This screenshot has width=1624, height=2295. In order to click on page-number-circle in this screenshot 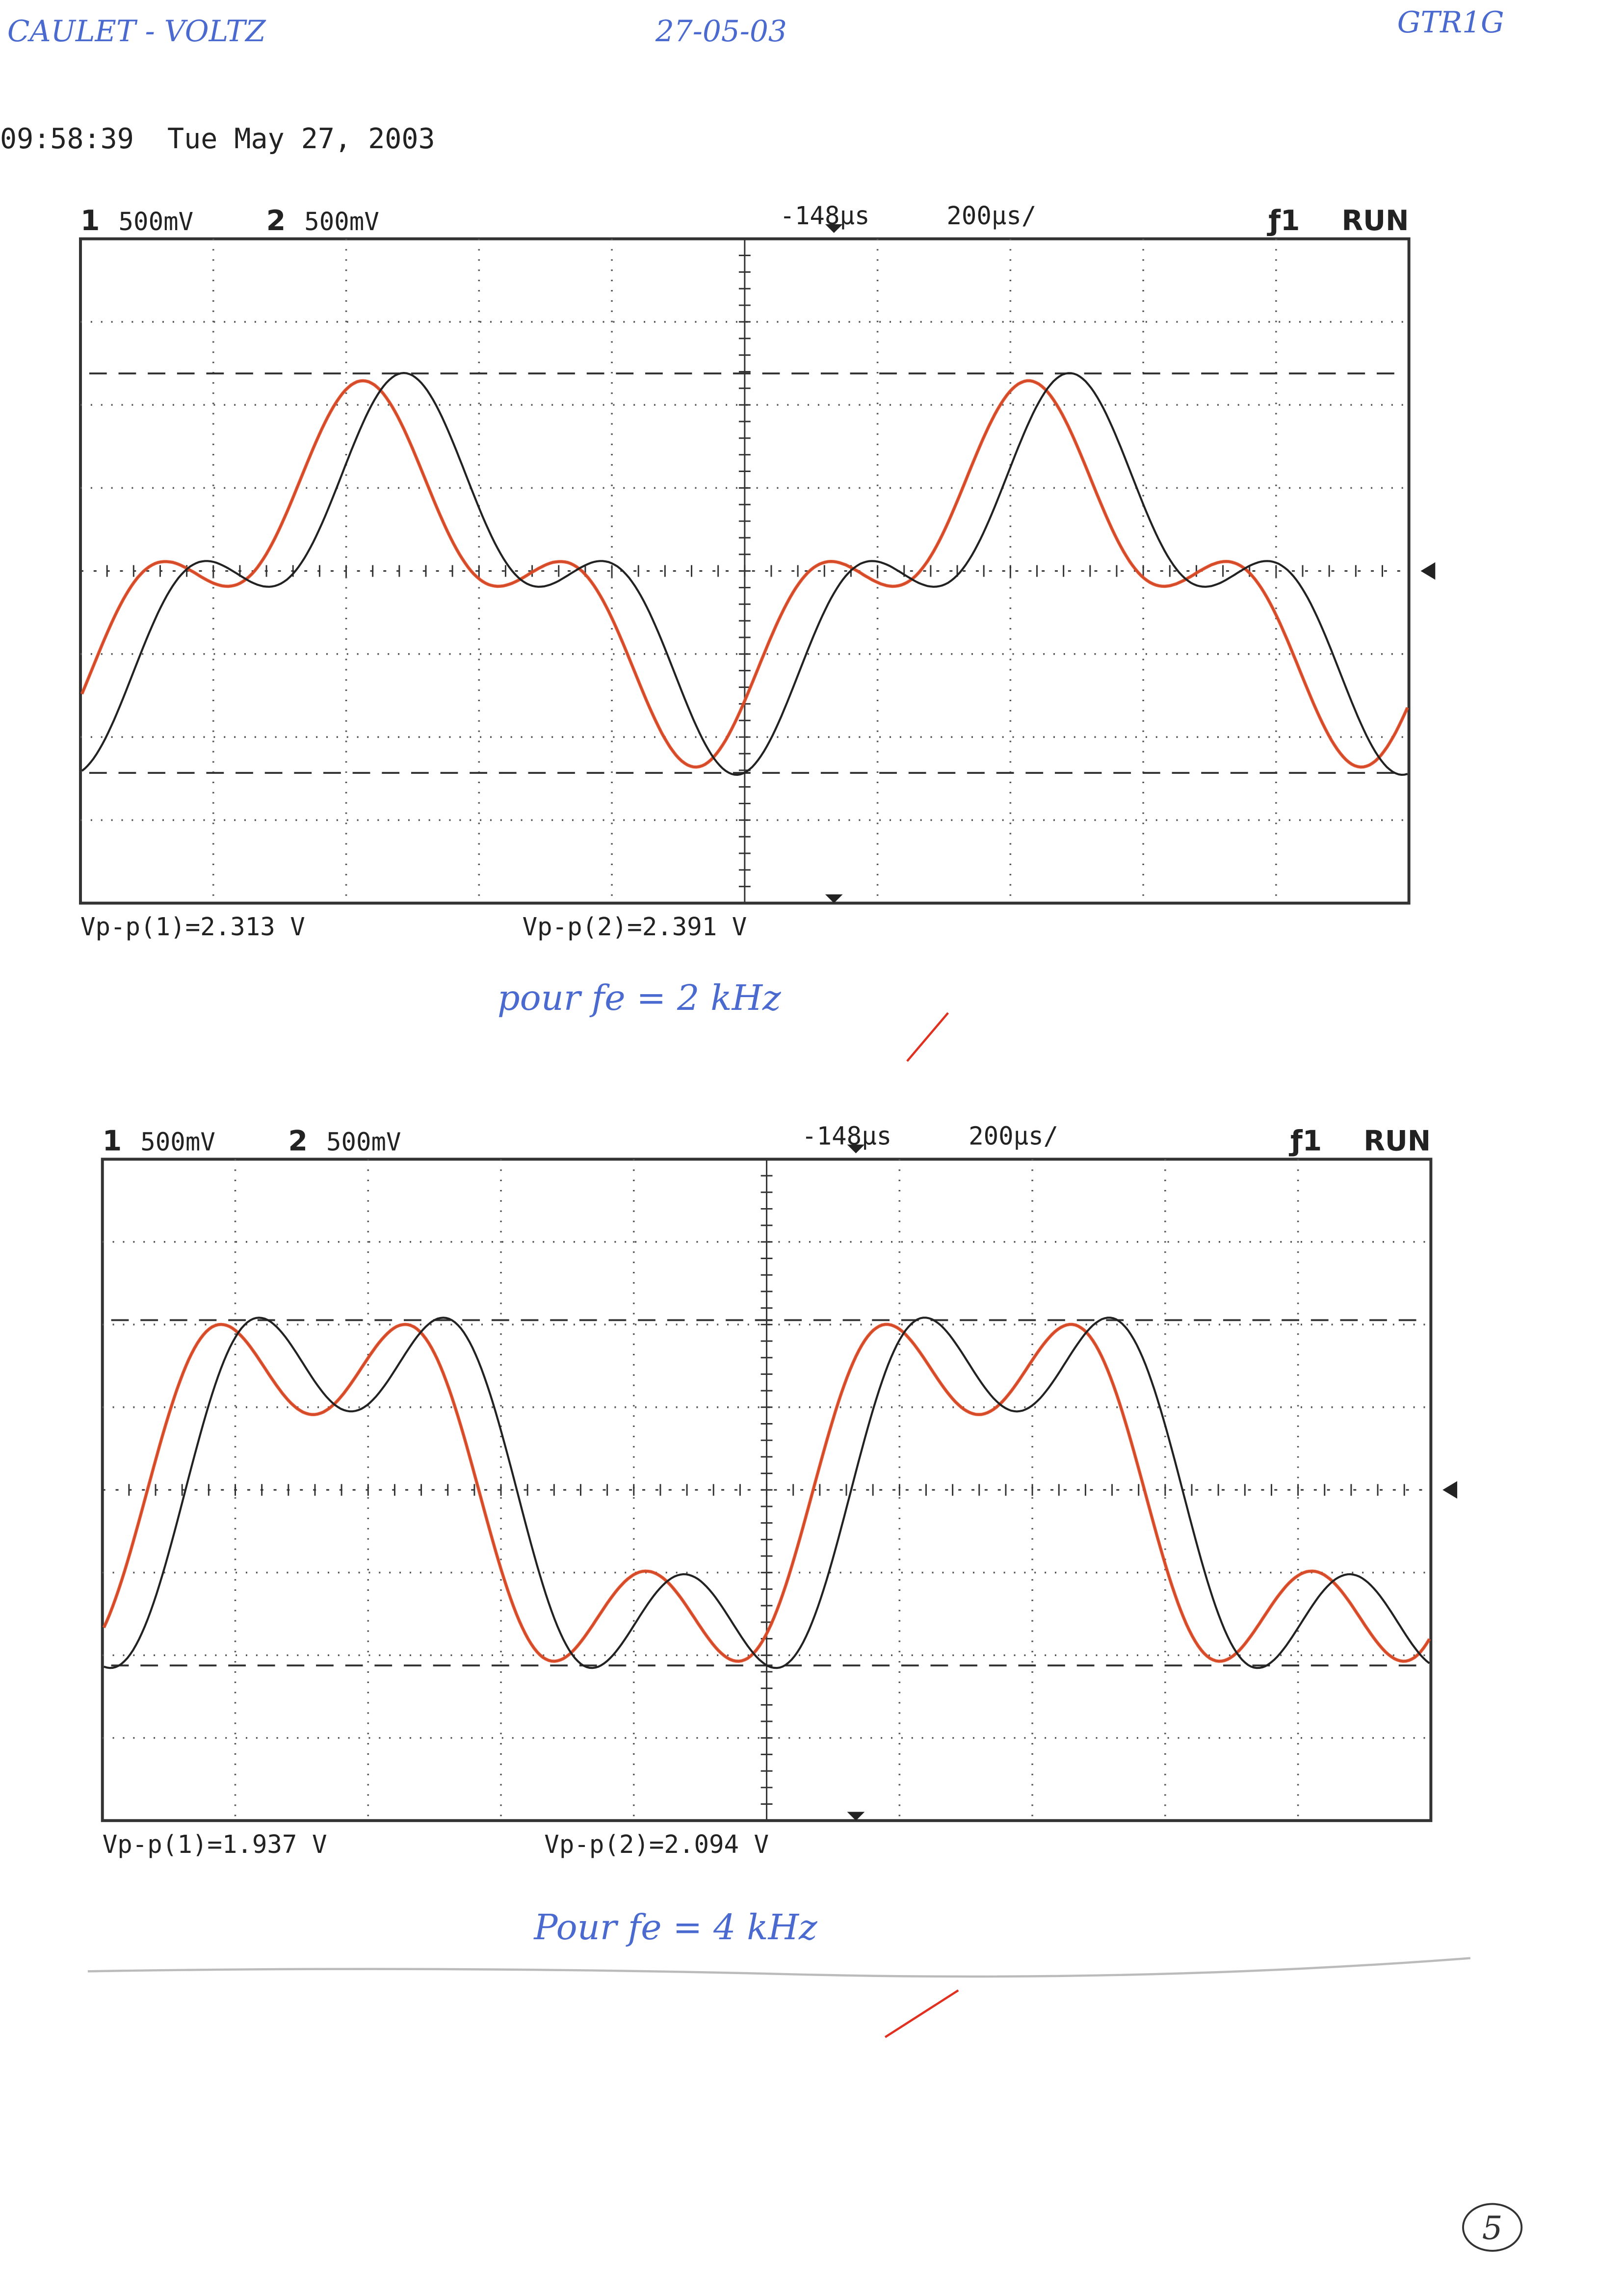, I will do `click(1492, 2227)`.